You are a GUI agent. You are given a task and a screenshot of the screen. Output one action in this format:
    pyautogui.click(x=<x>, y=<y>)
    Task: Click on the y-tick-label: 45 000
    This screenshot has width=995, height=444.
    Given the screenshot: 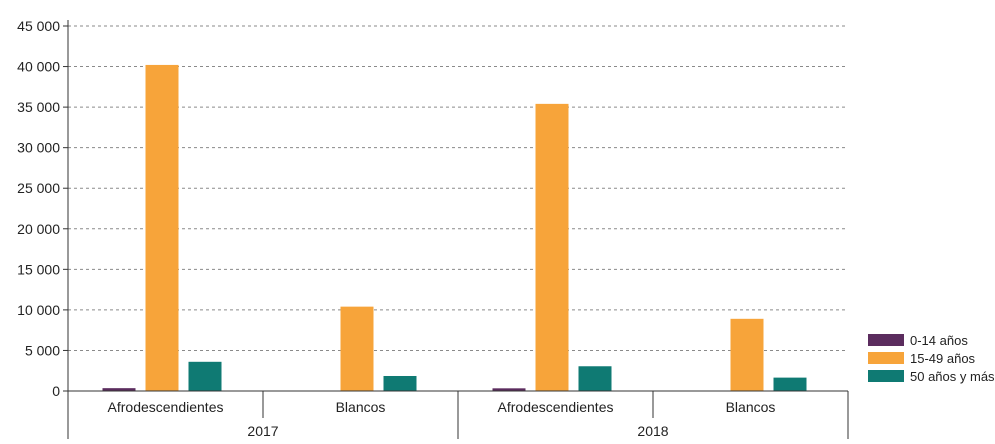 What is the action you would take?
    pyautogui.click(x=38, y=26)
    